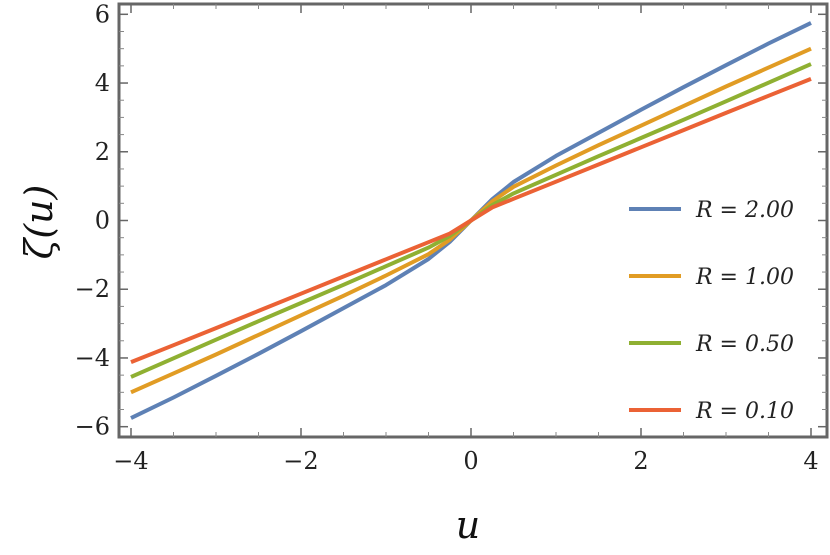  Describe the element at coordinates (92, 289) in the screenshot. I see `y-tick-label: −2` at that location.